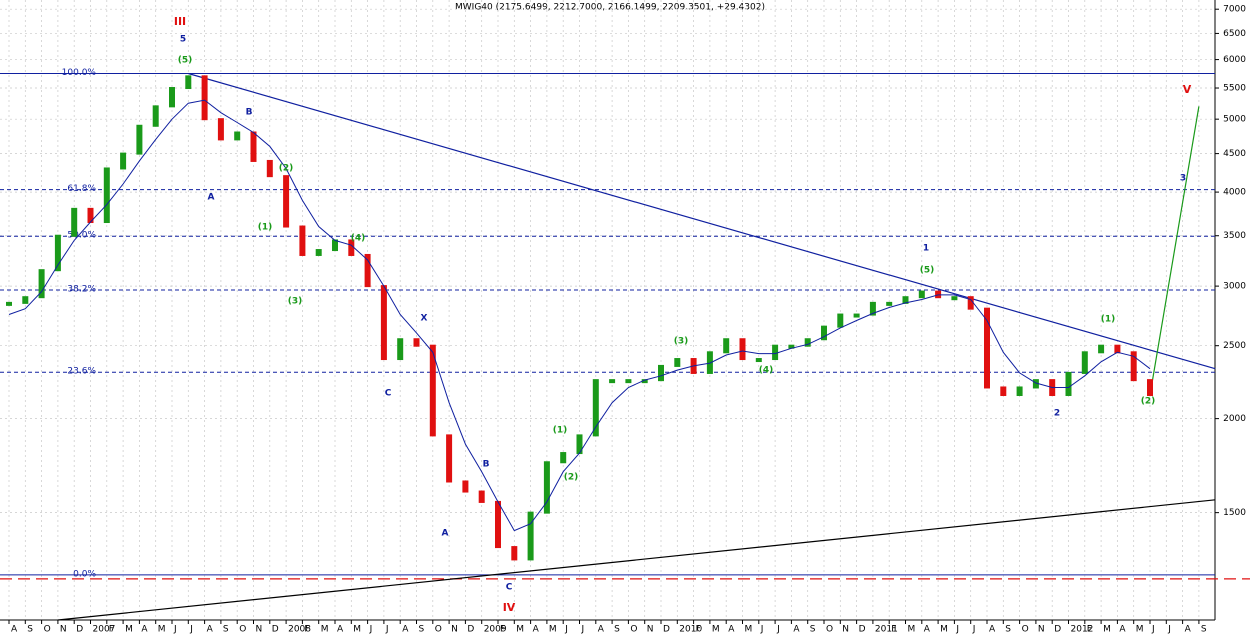 The width and height of the screenshot is (1250, 636). What do you see at coordinates (358, 239) in the screenshot?
I see `wave-label: (4)` at bounding box center [358, 239].